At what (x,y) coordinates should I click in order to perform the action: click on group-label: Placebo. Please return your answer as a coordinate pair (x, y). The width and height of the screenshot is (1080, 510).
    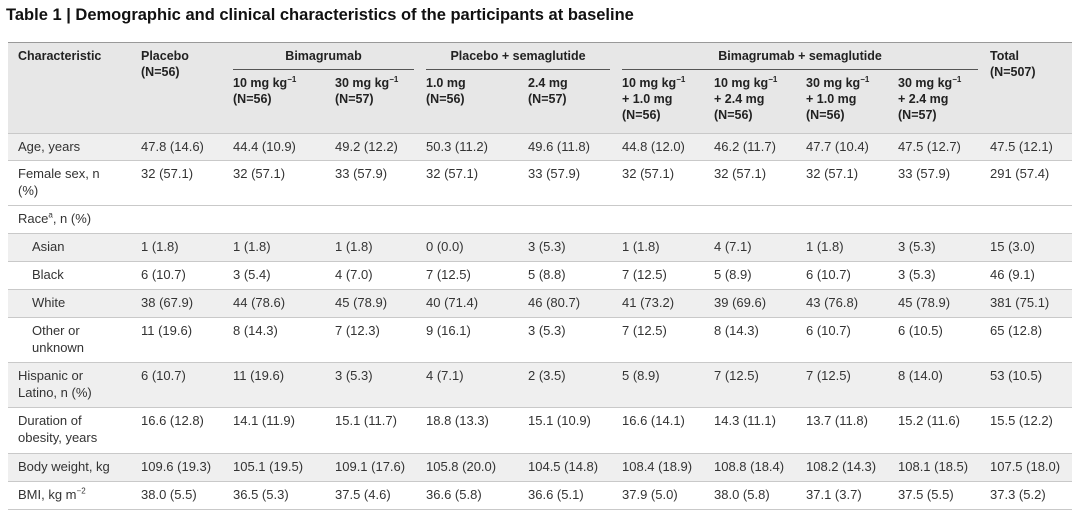
    Looking at the image, I should click on (165, 56).